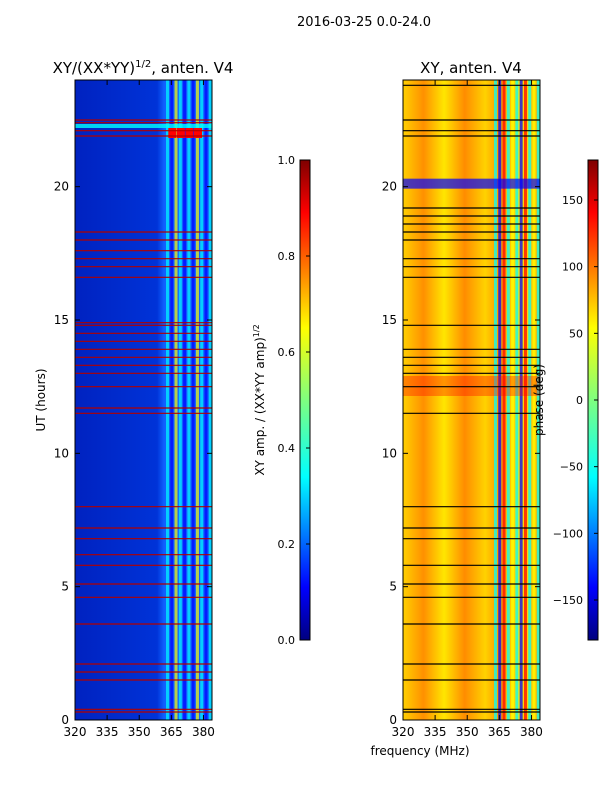 This screenshot has width=600, height=804. What do you see at coordinates (65, 587) in the screenshot?
I see `amplitude-y-tick-label: 5` at bounding box center [65, 587].